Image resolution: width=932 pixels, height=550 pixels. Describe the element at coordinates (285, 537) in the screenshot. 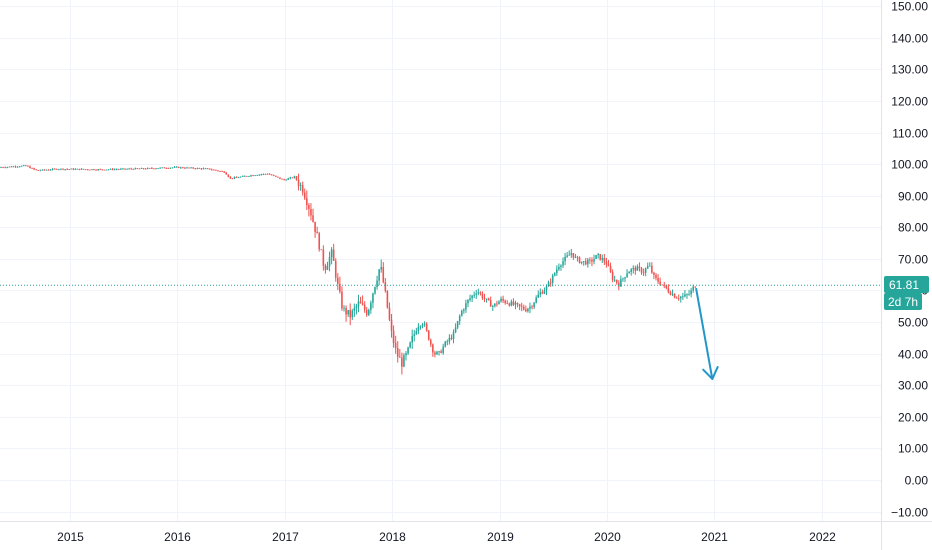

I see `x-tick-label: 2017` at that location.